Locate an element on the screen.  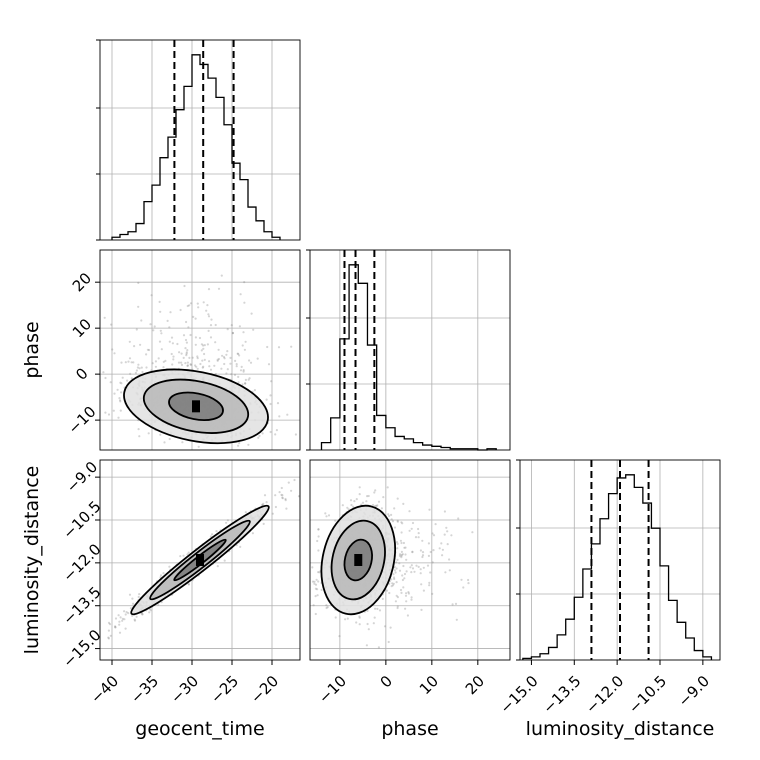
x-axis-label-luminosity-distance: luminosity_distance is located at coordinates (620, 729).